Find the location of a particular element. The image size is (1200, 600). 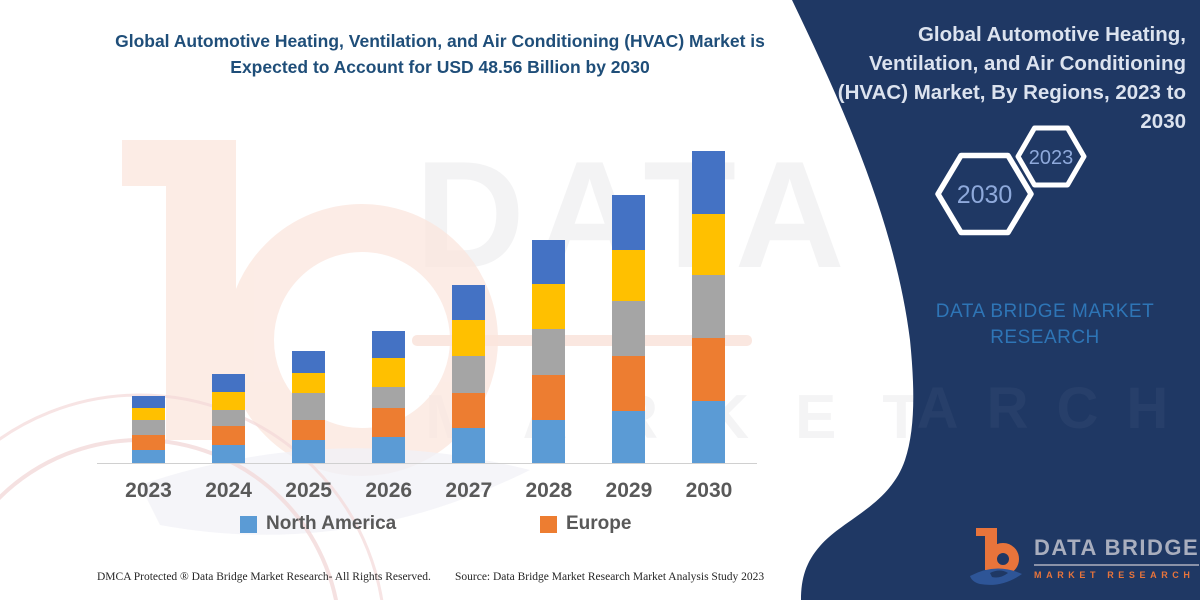

hexagon-badges: 2030 2023 is located at coordinates (1011, 180).